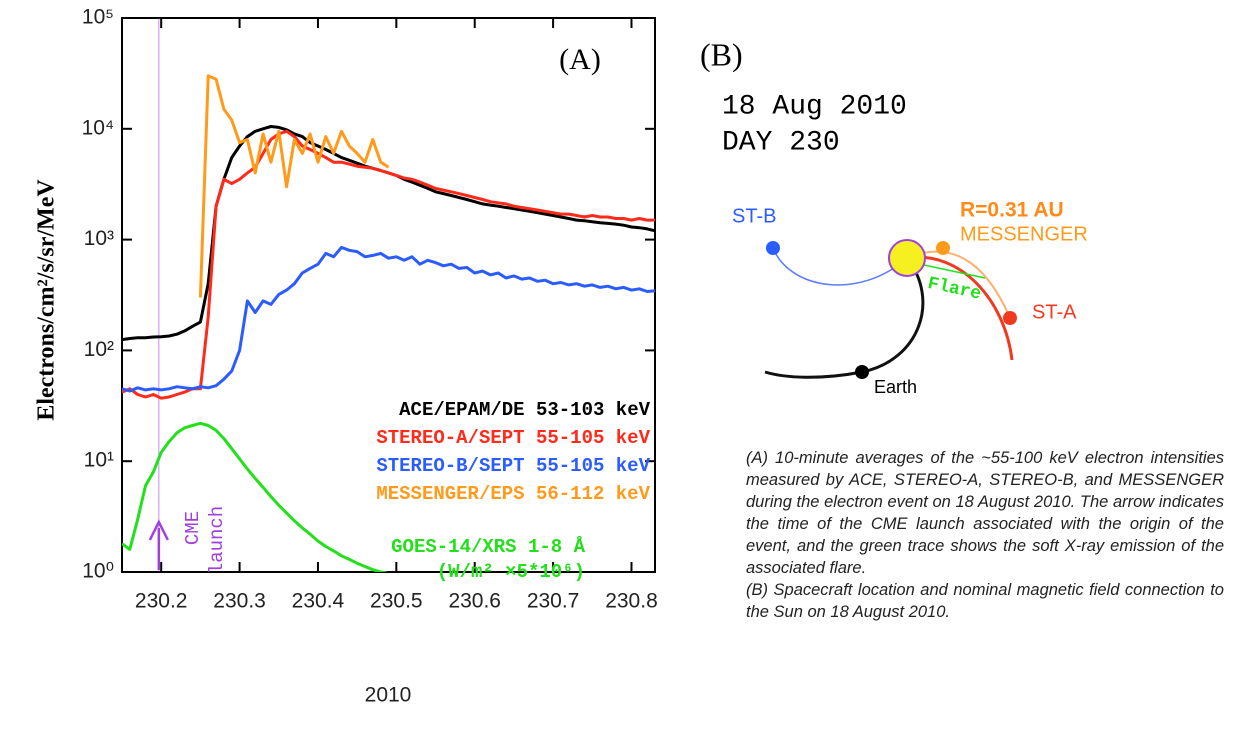  What do you see at coordinates (524, 410) in the screenshot?
I see `legend-label: ACE/EPAM/DE 53-103 keV` at bounding box center [524, 410].